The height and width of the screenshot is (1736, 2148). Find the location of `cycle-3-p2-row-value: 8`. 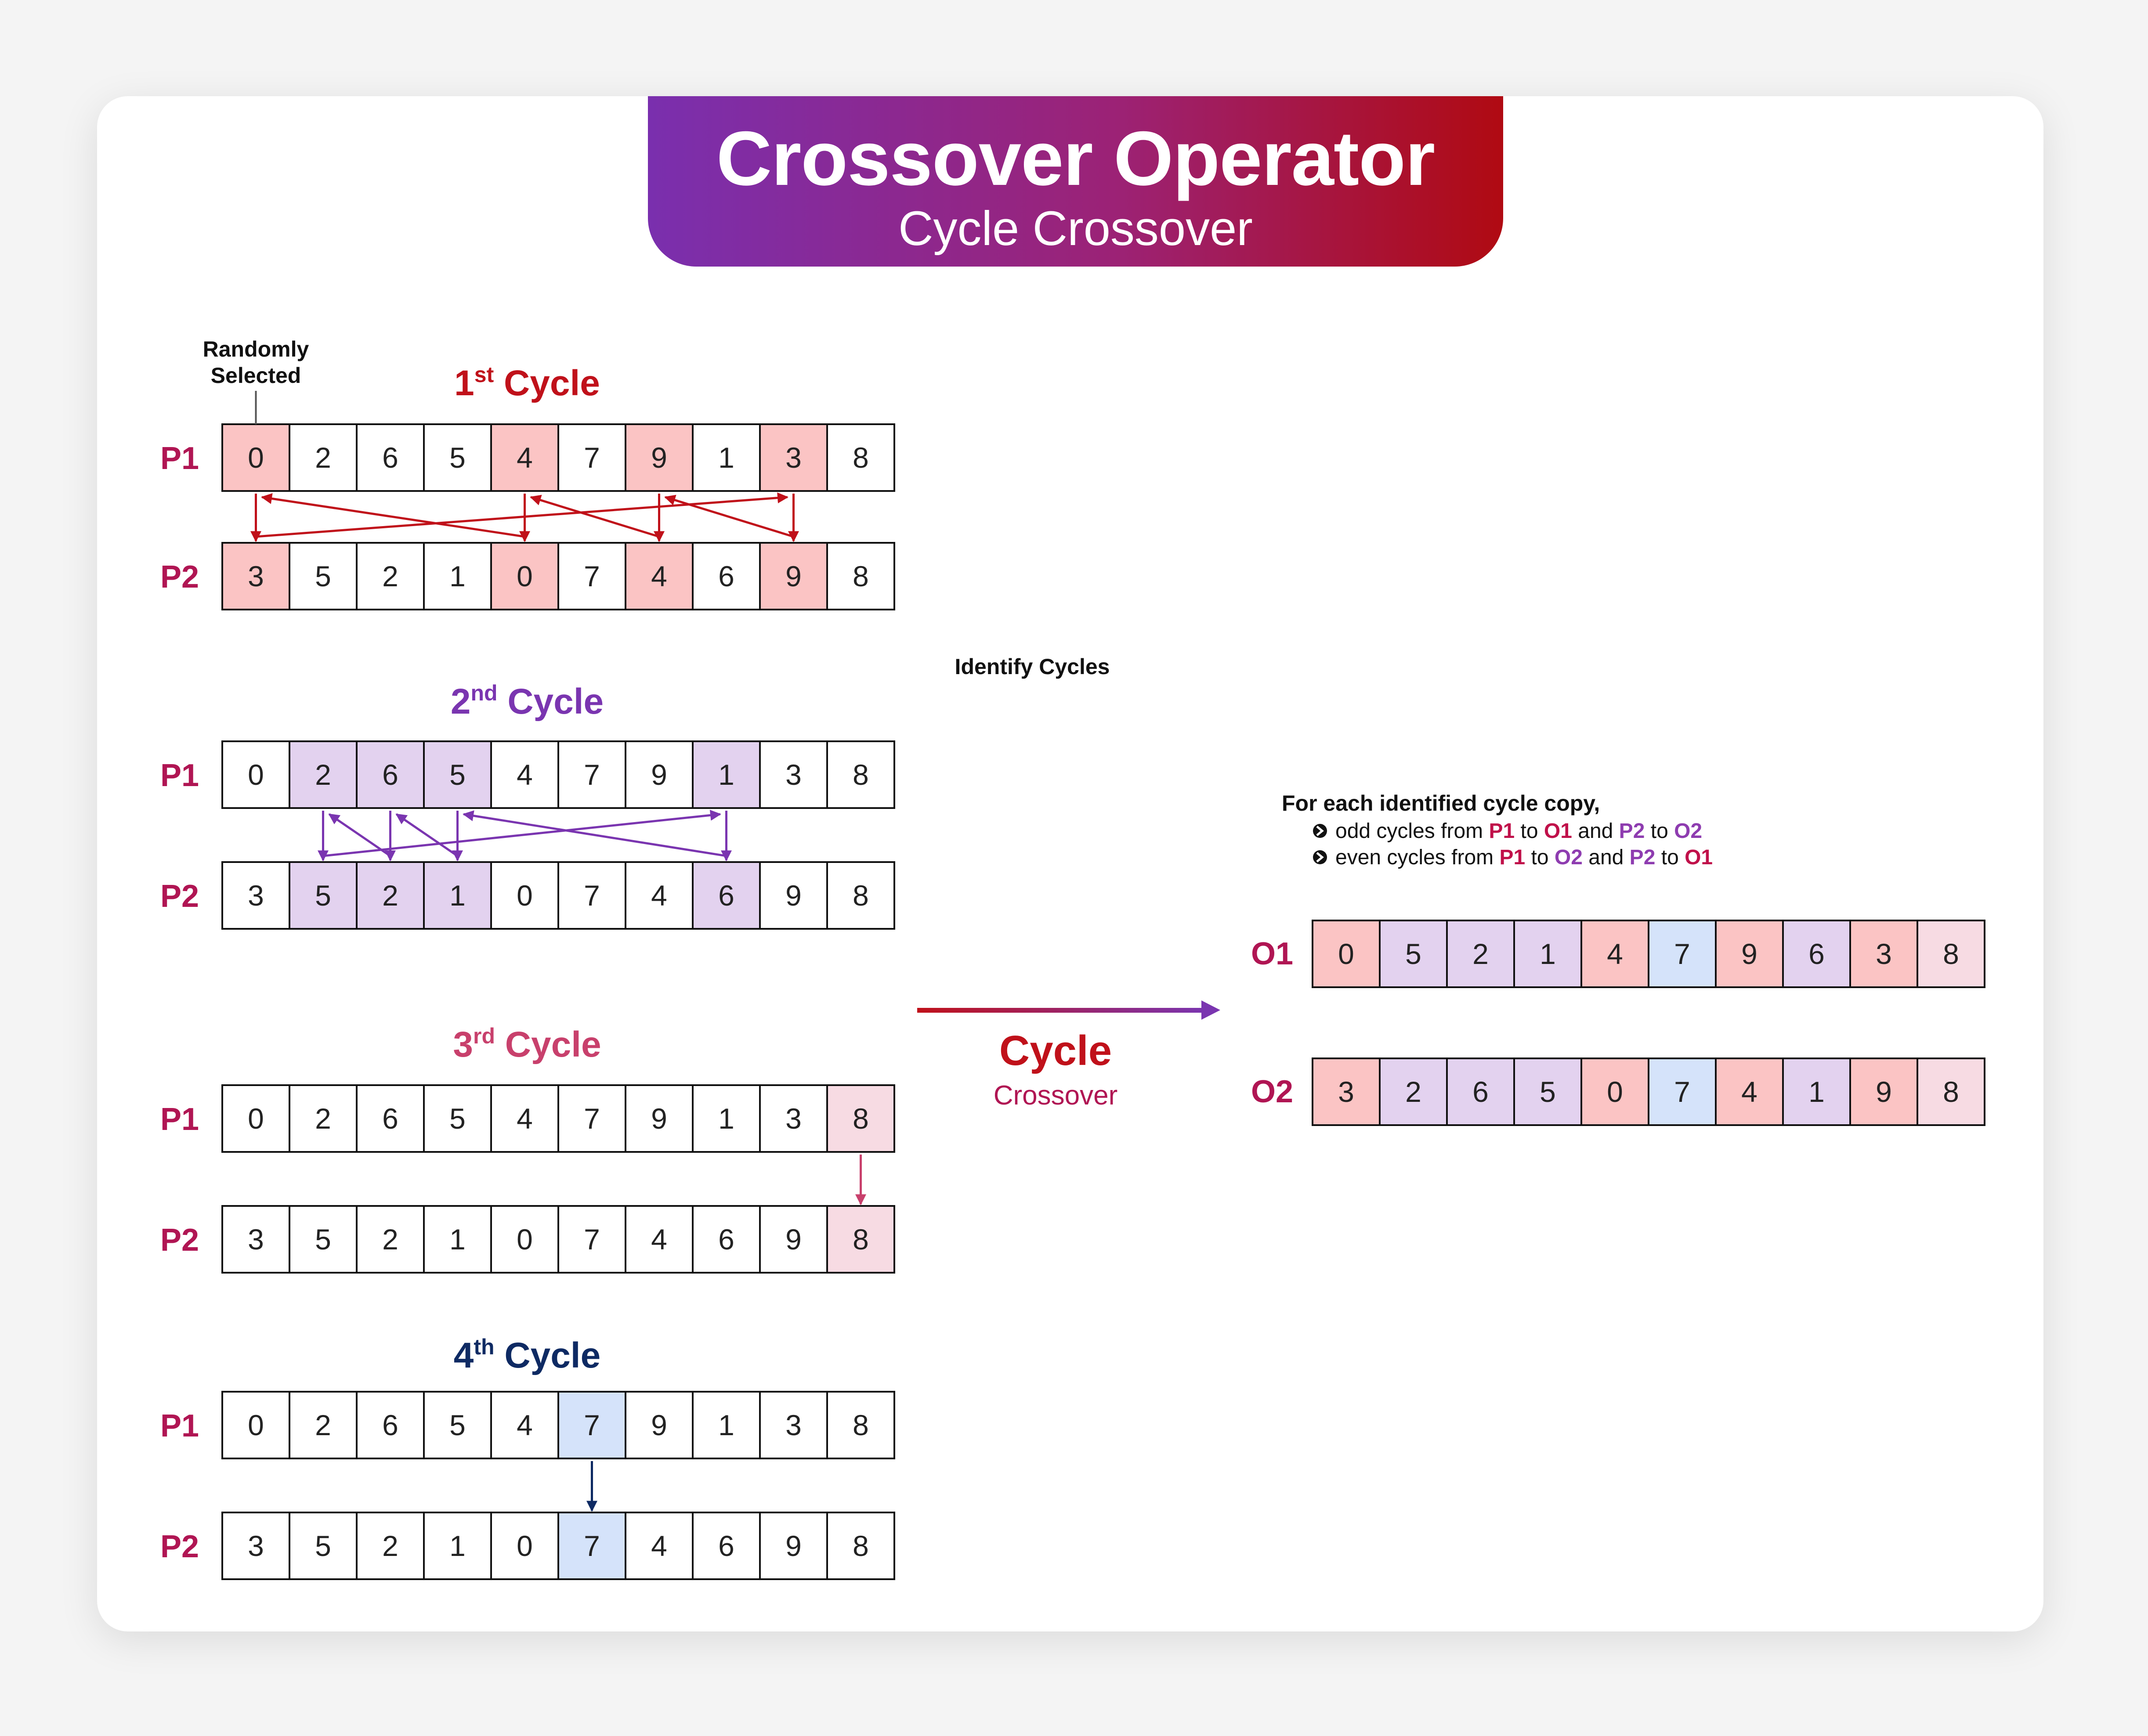

cycle-3-p2-row-value: 8 is located at coordinates (861, 1239).